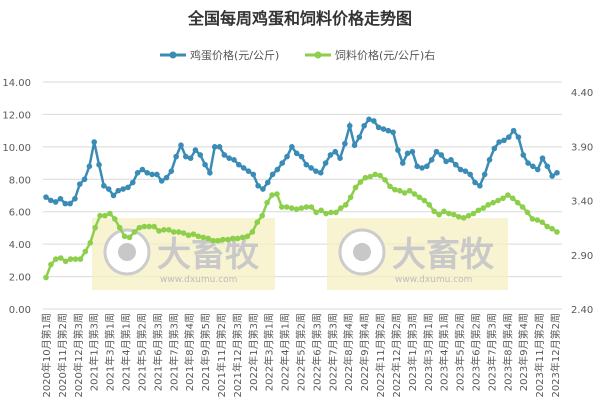 This screenshot has width=601, height=414. Describe the element at coordinates (475, 352) in the screenshot. I see `x-tick-label: 2023年6月第2周` at that location.